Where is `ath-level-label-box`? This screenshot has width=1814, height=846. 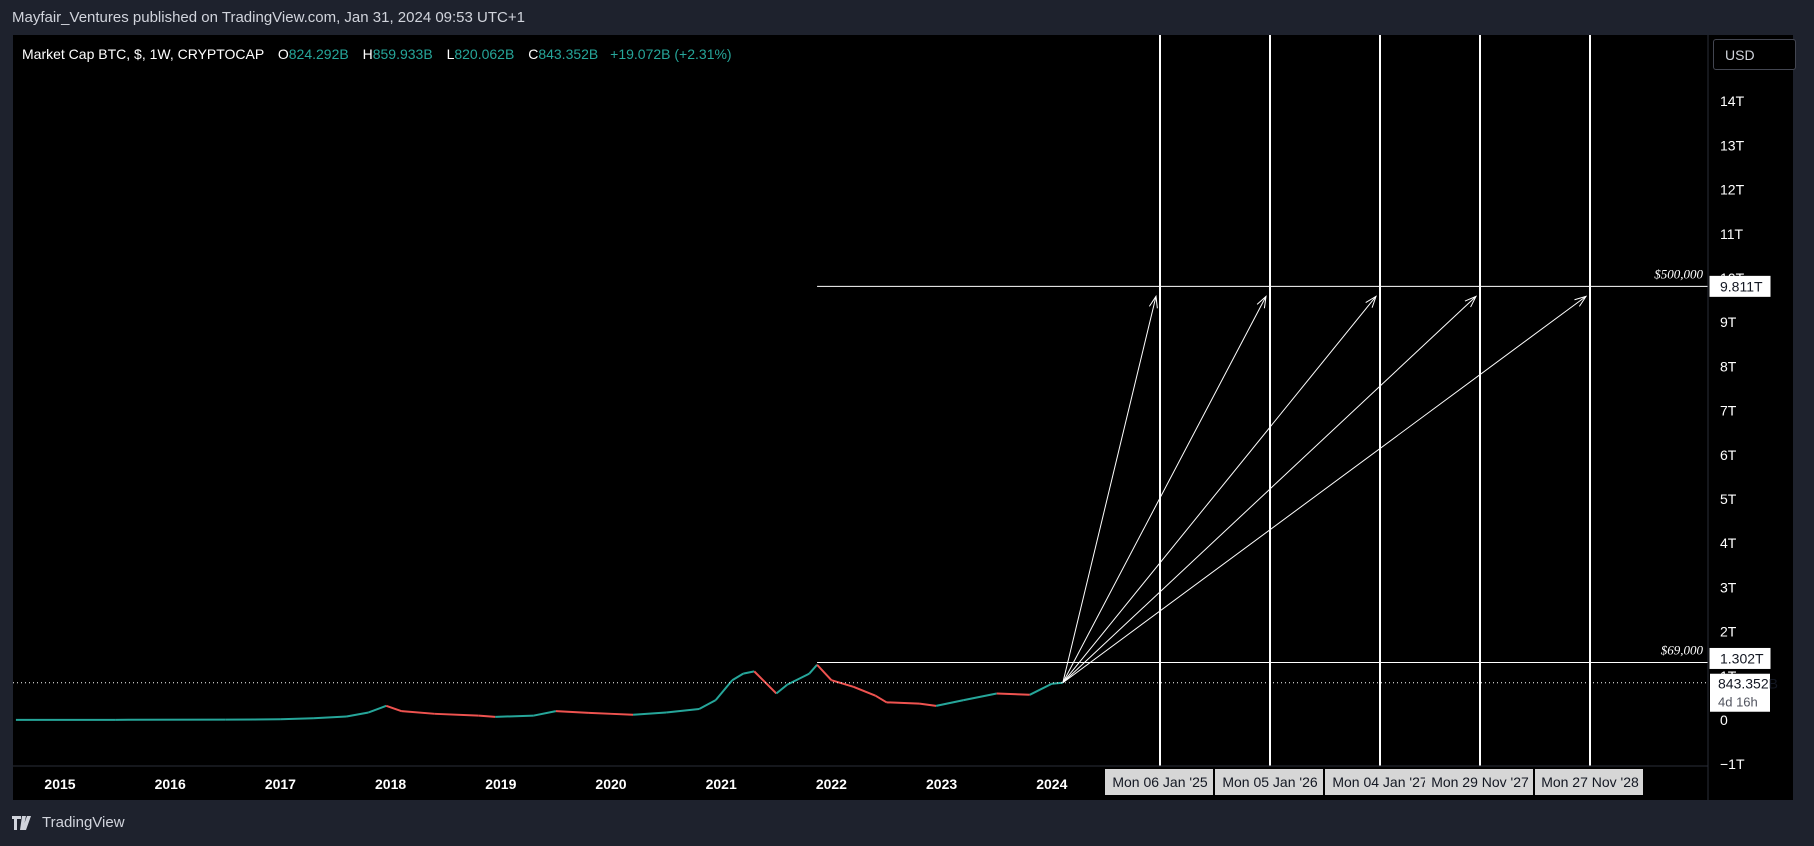
ath-level-label-box is located at coordinates (1740, 658).